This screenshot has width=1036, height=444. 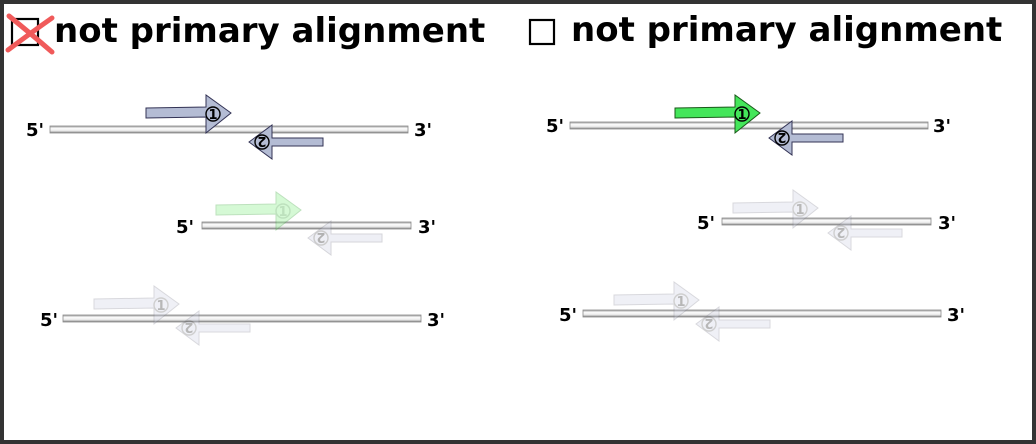 I want to click on cross-icon, so click(x=30, y=34).